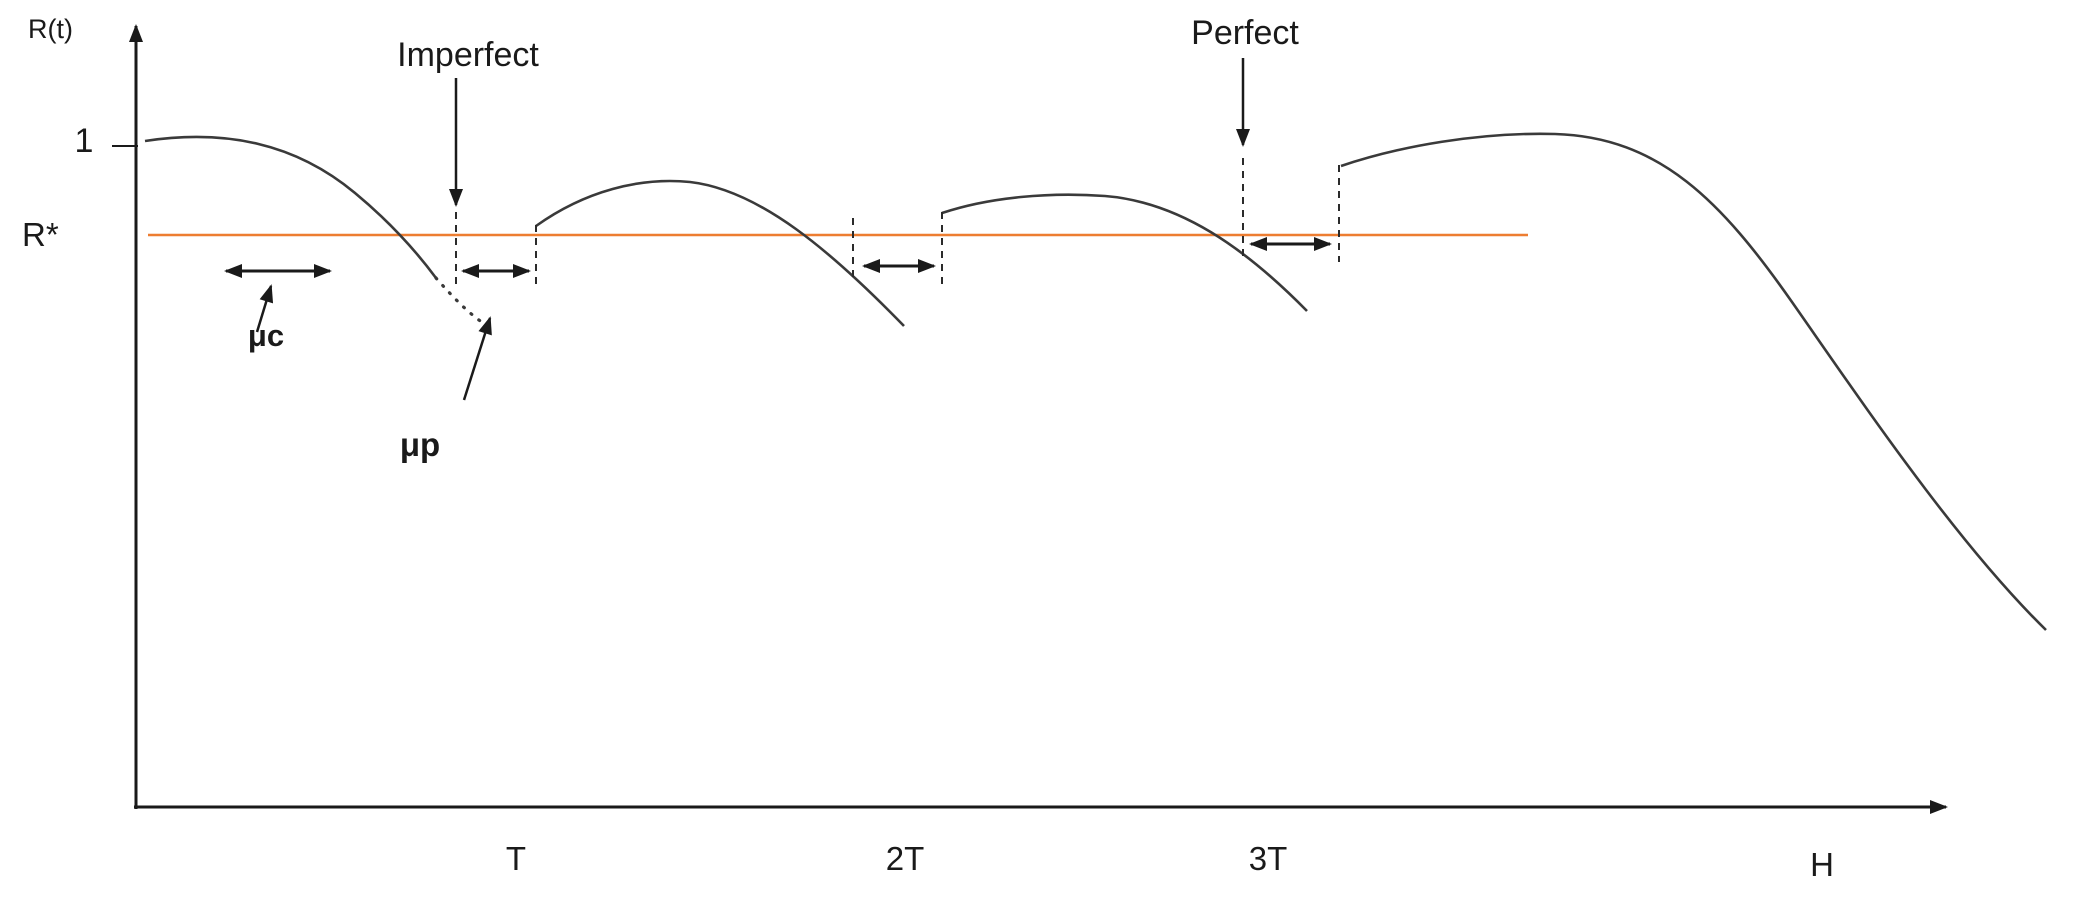 This screenshot has height=906, width=2074. What do you see at coordinates (40, 234) in the screenshot?
I see `threshold-label: R*` at bounding box center [40, 234].